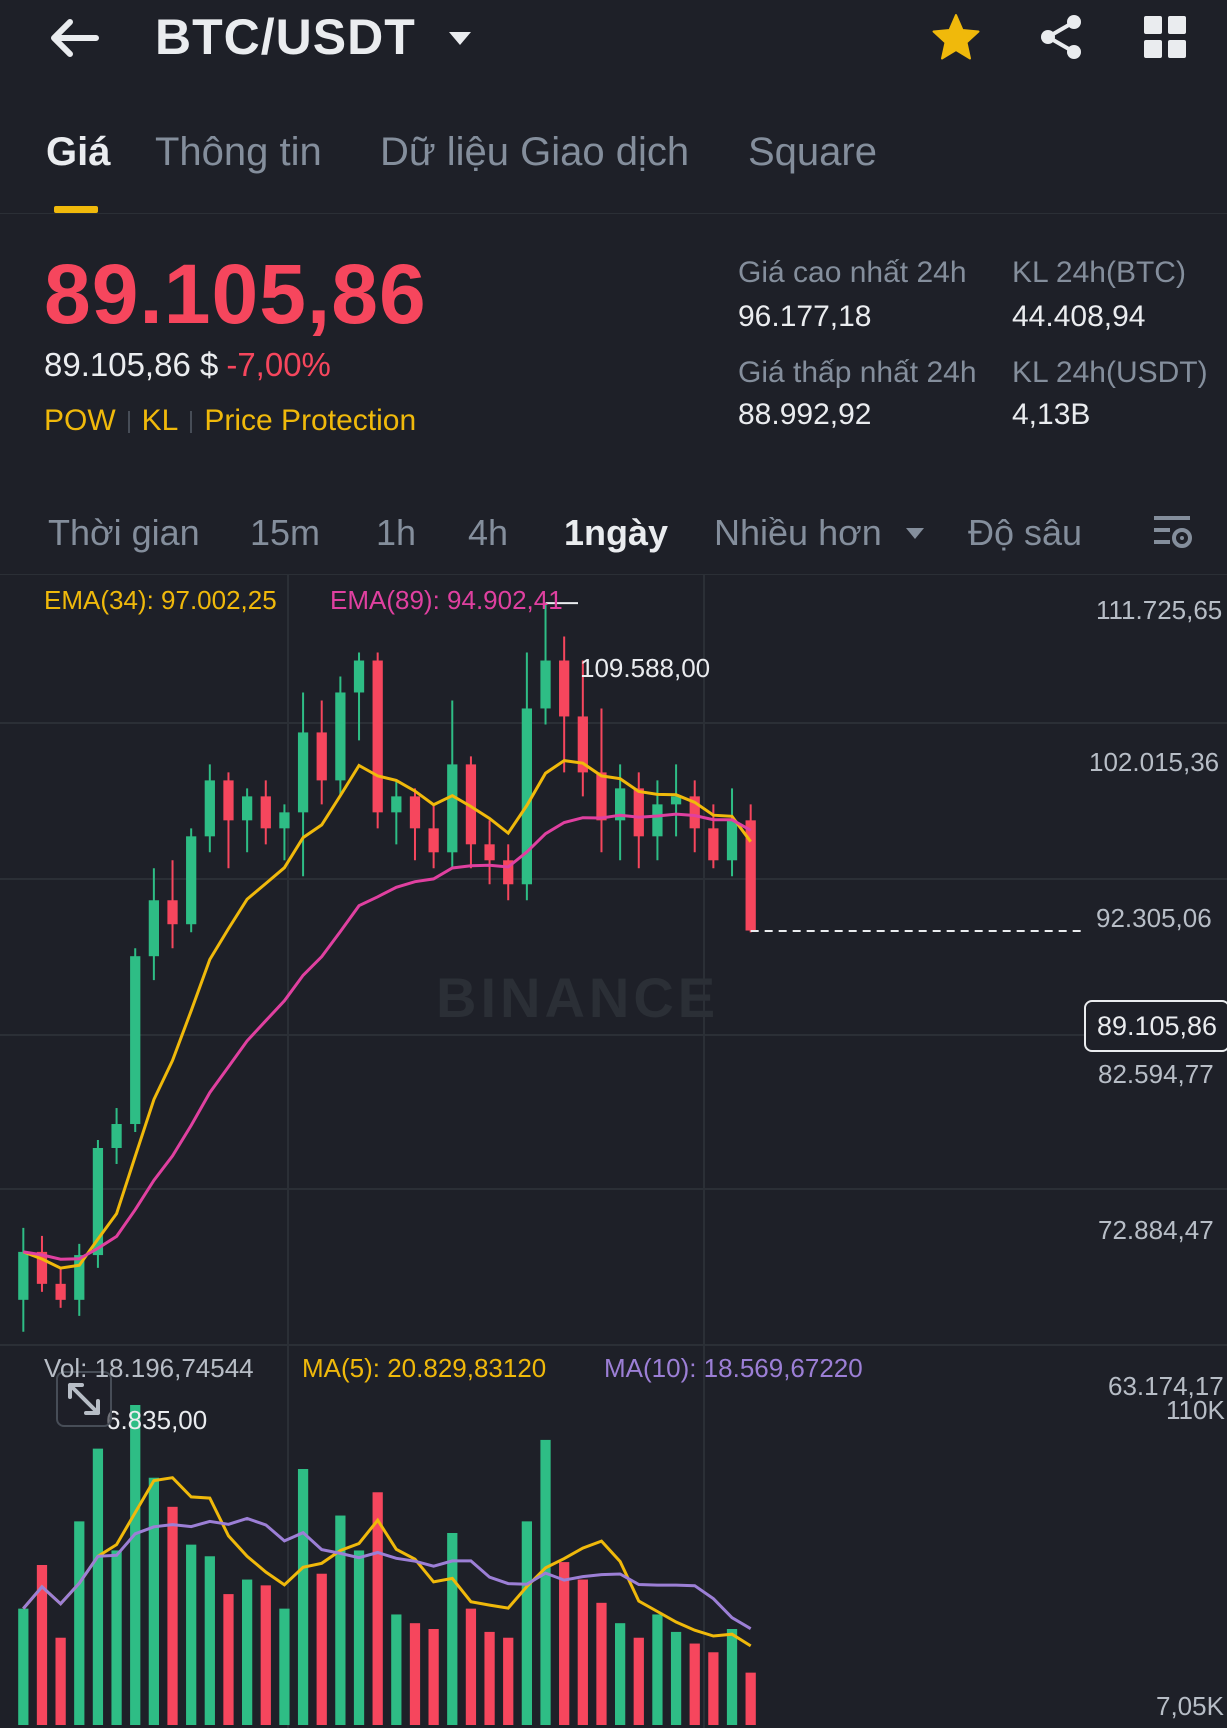 This screenshot has width=1227, height=1728. I want to click on interval-4h: 4h, so click(488, 532).